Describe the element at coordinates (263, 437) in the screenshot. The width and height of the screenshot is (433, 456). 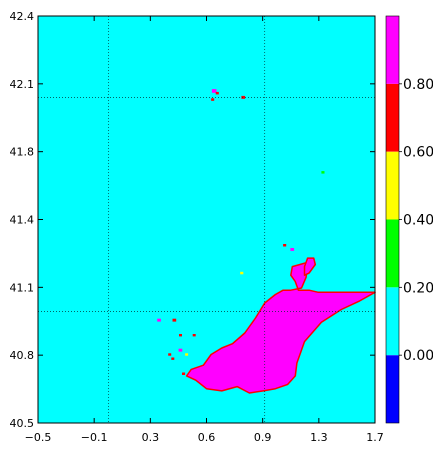
I see `x-tick-label: 0.9` at that location.